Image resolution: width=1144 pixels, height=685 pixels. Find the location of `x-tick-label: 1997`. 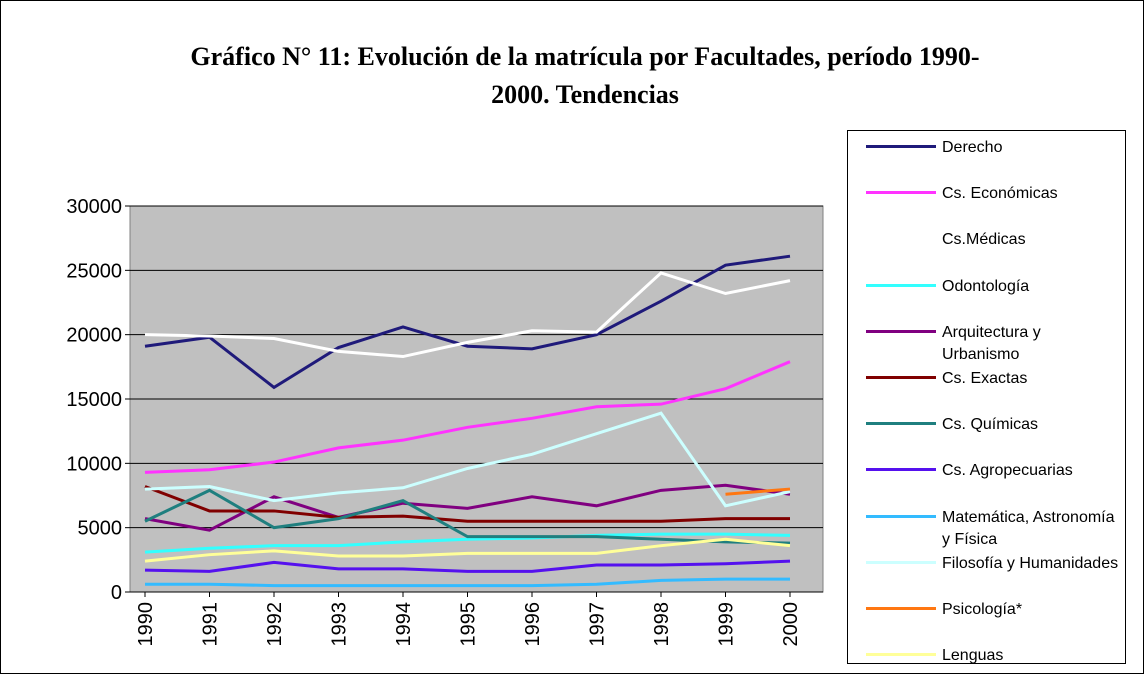

x-tick-label: 1997 is located at coordinates (598, 624).